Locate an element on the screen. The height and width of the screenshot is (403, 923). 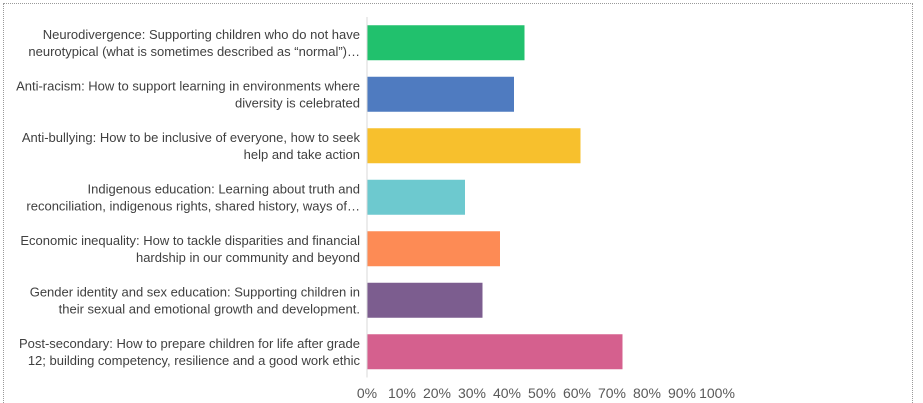
x-tick-label: 60% is located at coordinates (577, 393).